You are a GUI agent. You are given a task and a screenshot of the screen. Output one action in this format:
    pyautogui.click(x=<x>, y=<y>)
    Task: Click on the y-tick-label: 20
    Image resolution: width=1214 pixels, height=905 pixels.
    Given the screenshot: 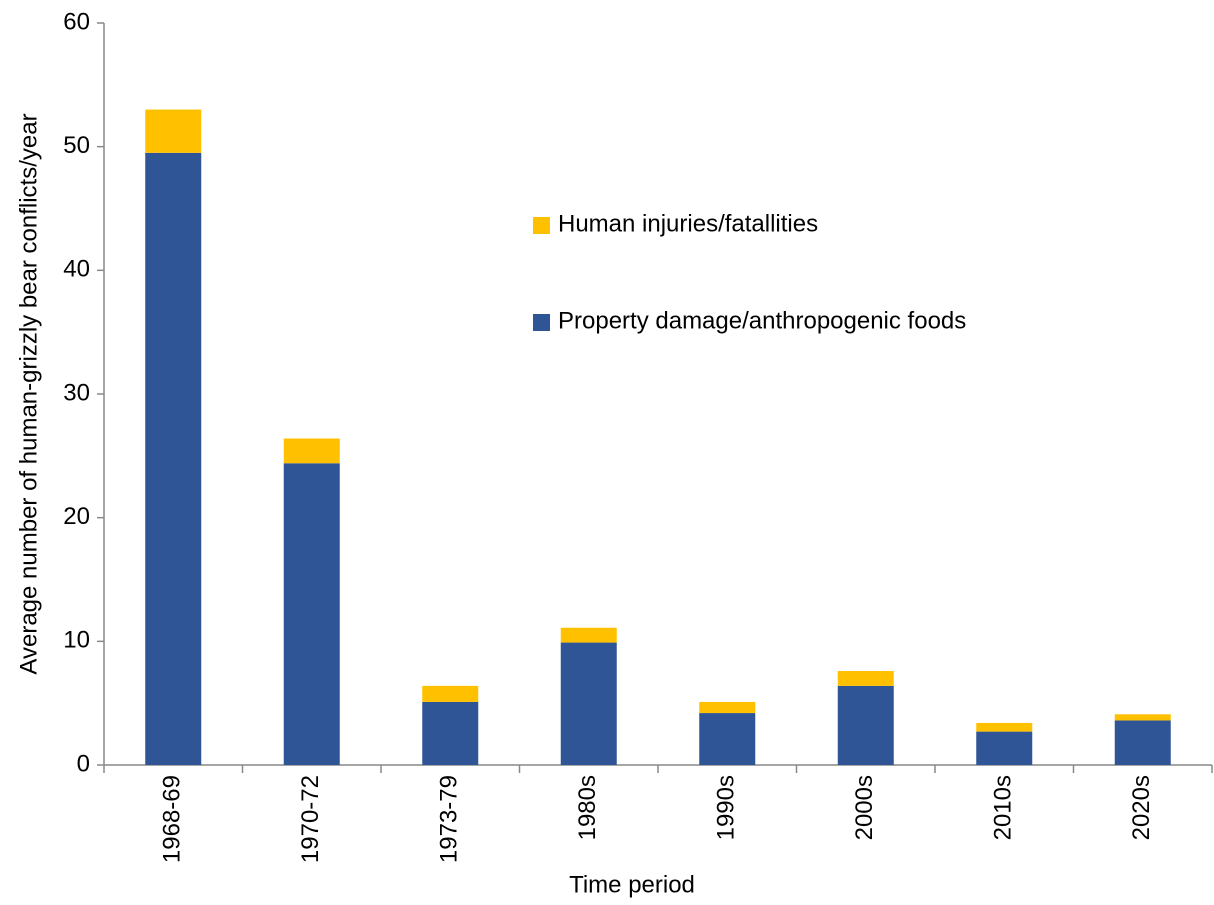 What is the action you would take?
    pyautogui.click(x=76, y=516)
    